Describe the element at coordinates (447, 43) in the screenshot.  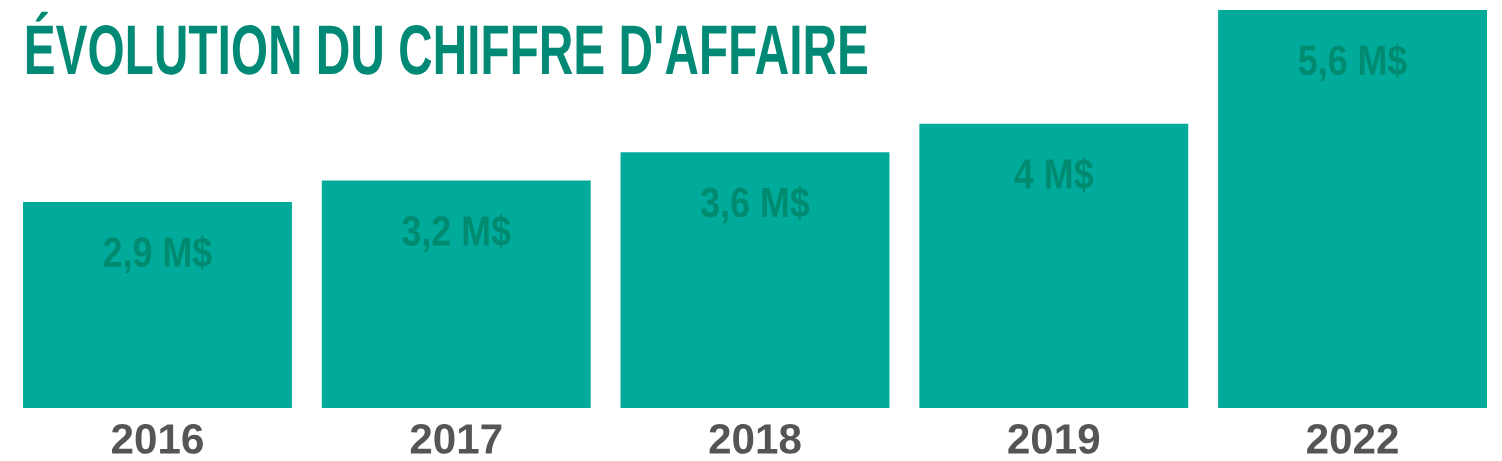
I see `chart-title: ÉVOLUTION DU CHIFFRE D'AFFAIRE` at that location.